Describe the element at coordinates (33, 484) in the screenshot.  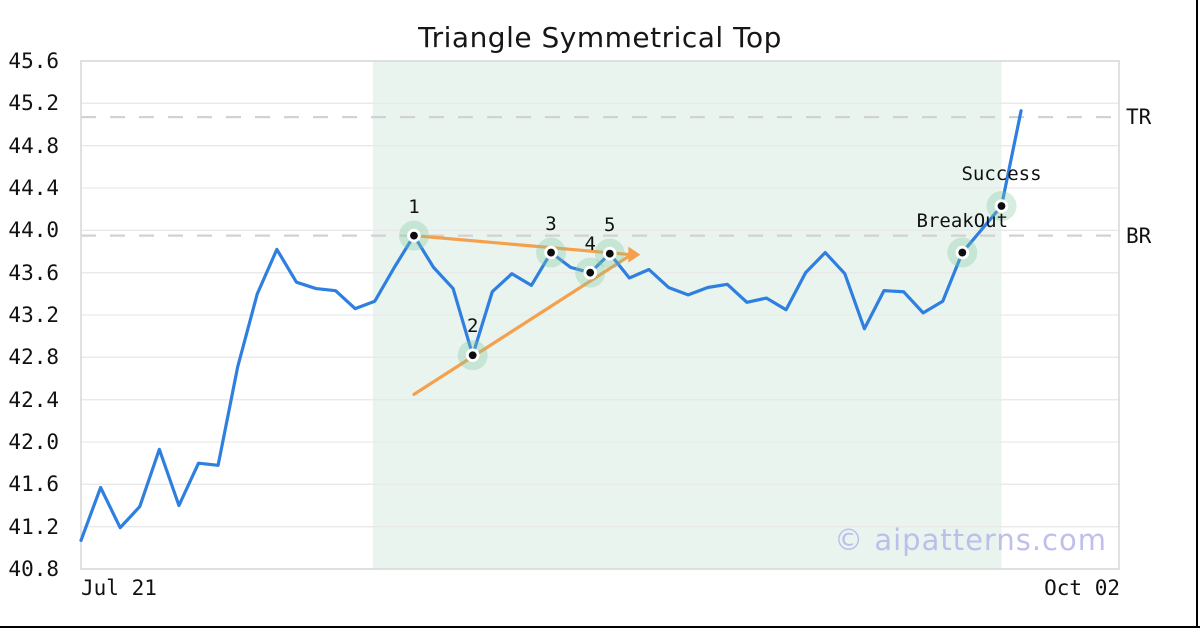
I see `y-tick-label: 41.6` at that location.